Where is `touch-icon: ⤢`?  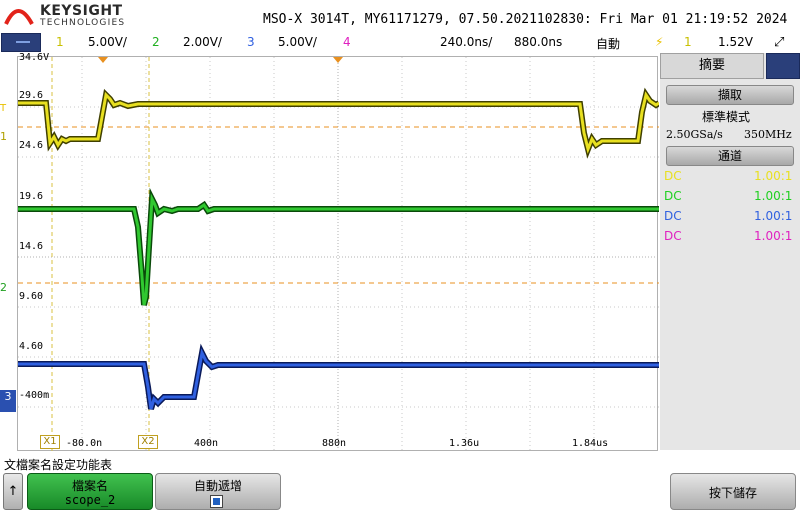 touch-icon: ⤢ is located at coordinates (779, 42).